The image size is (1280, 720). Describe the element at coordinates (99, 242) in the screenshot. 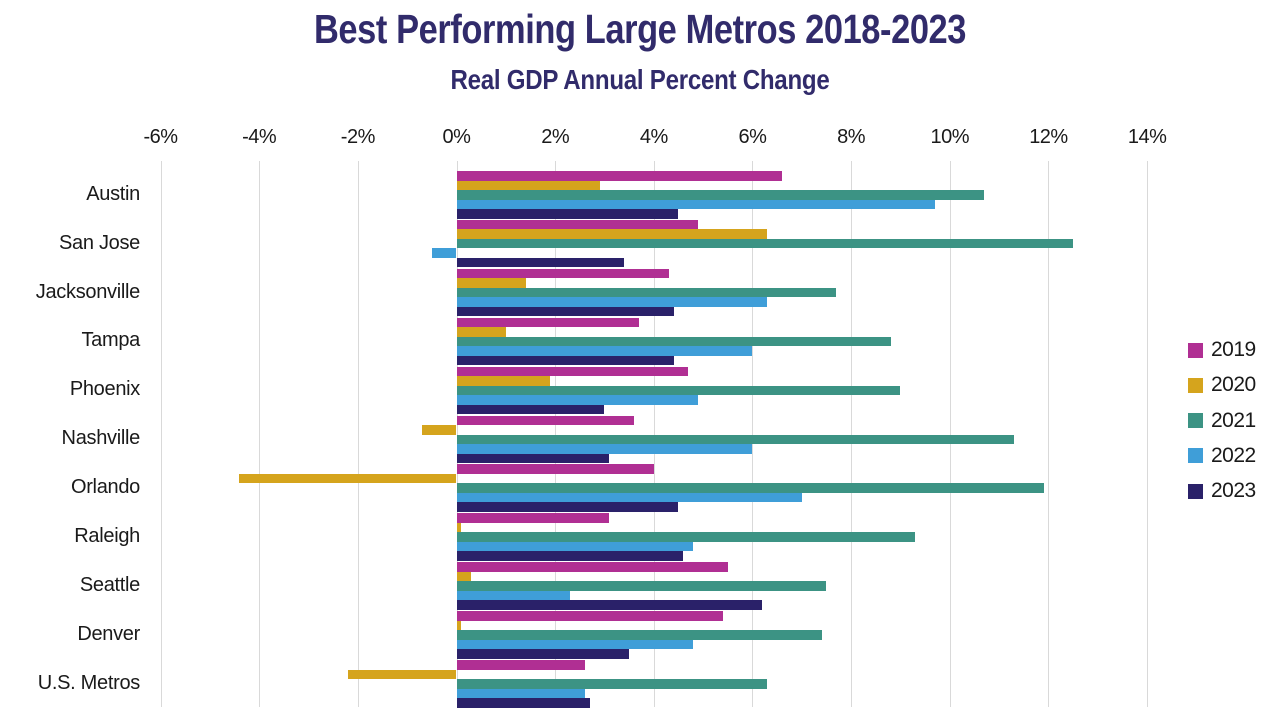

I see `category-label-san-jose: San Jose` at that location.